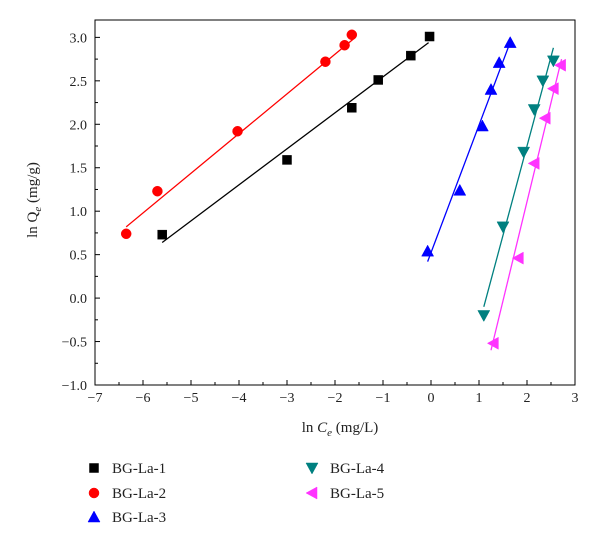 This screenshot has width=600, height=542. I want to click on y-tick-label: 1.5, so click(79, 169).